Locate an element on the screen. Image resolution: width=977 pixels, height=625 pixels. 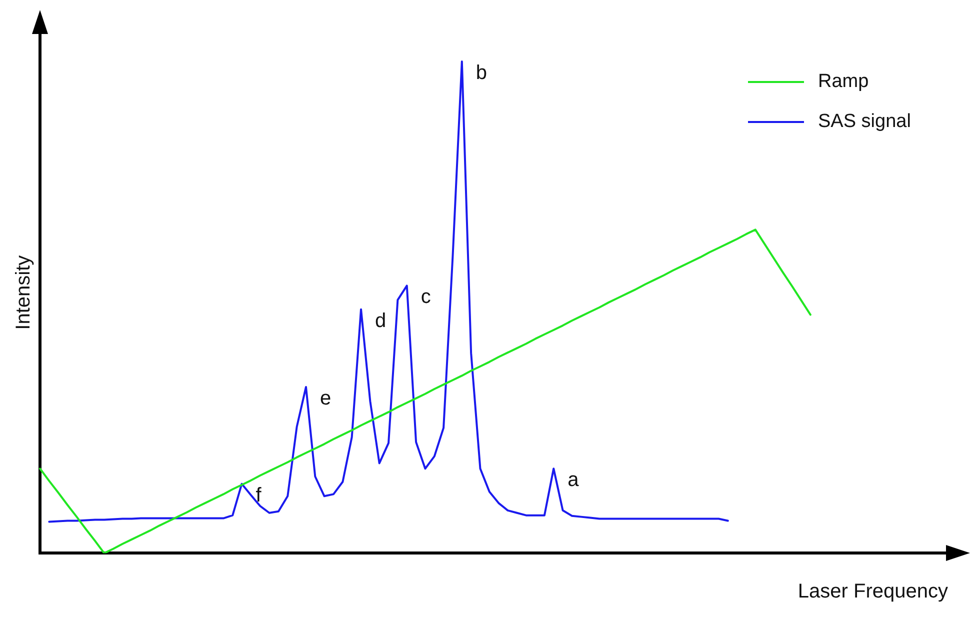
y-axis-title: Intensity is located at coordinates (23, 292).